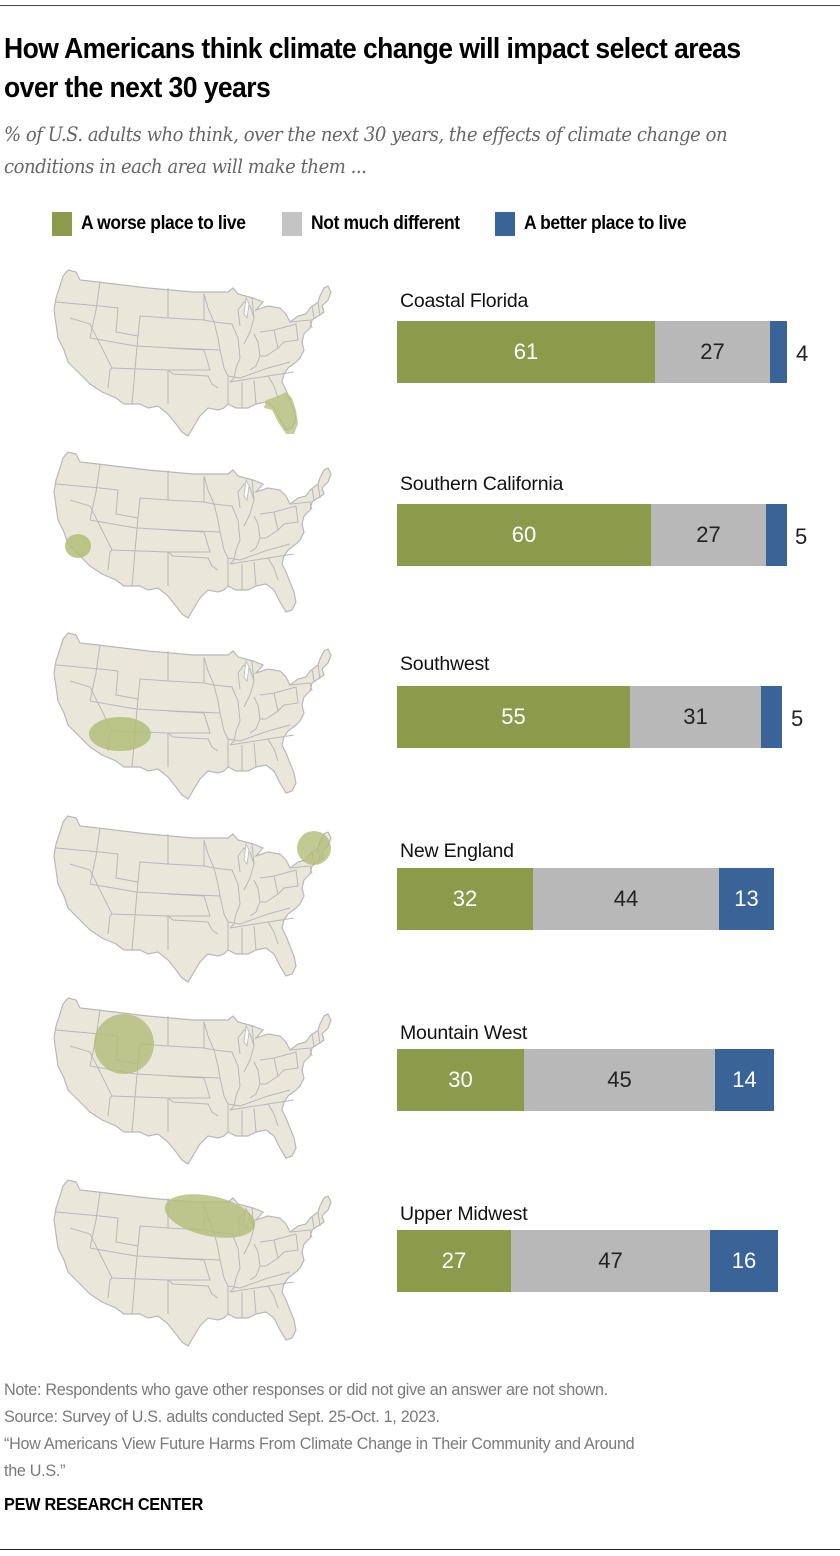 The height and width of the screenshot is (1556, 840). Describe the element at coordinates (104, 1504) in the screenshot. I see `pew-research-center-logo: PEW RESEARCH CENTER` at that location.